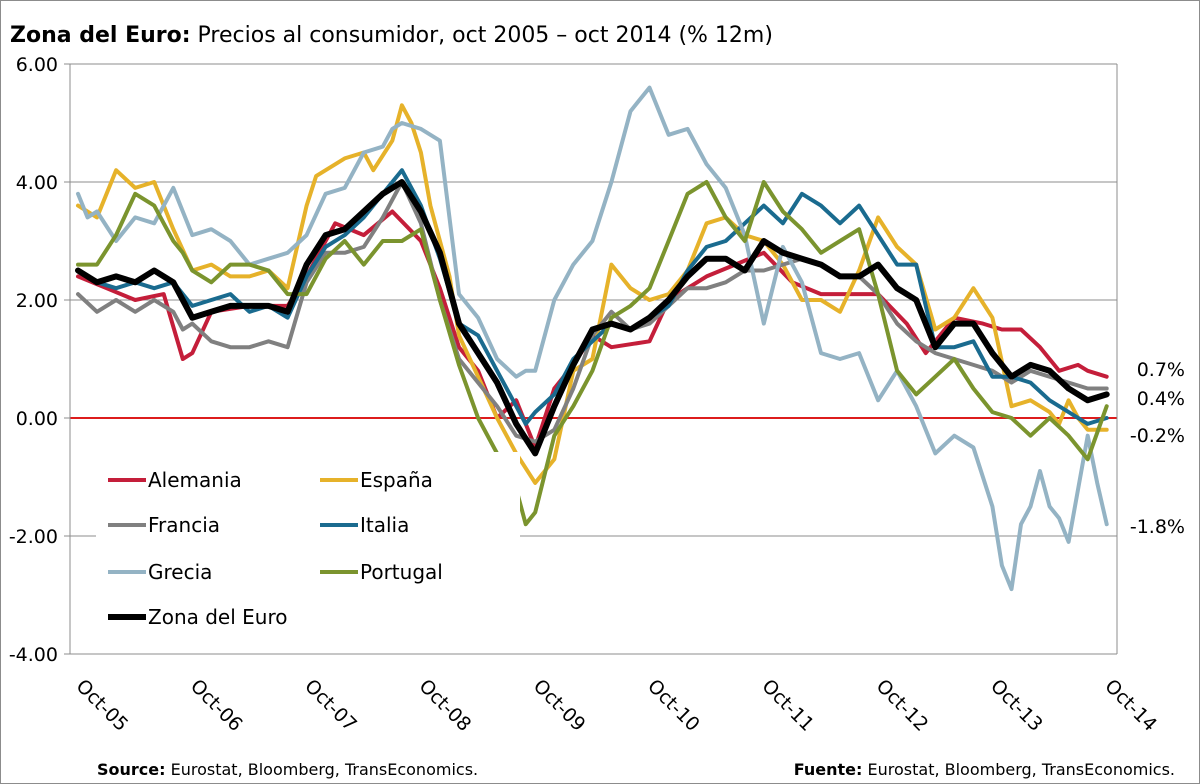  What do you see at coordinates (180, 572) in the screenshot?
I see `legend-label: Grecia` at bounding box center [180, 572].